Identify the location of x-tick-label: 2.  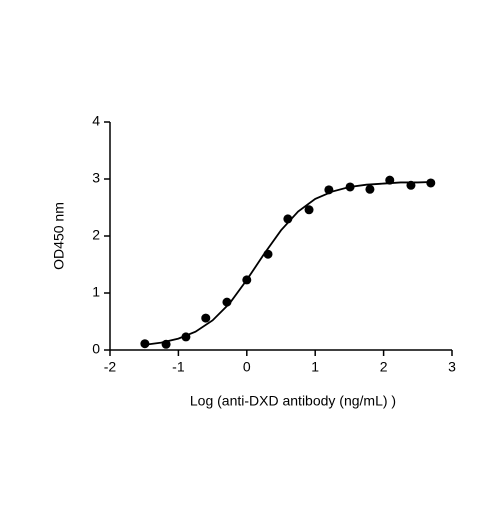
(384, 367).